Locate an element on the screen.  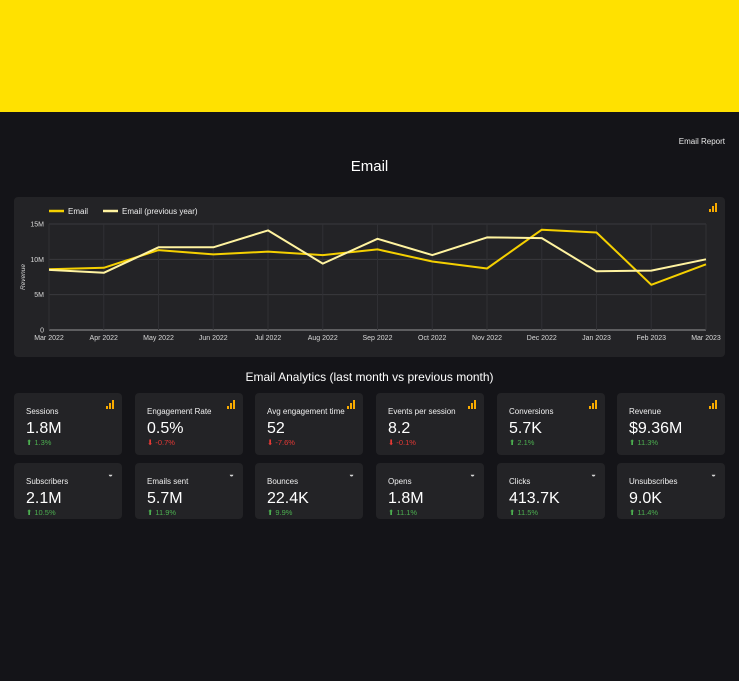
x-tick-label: Jul 2022 is located at coordinates (268, 338).